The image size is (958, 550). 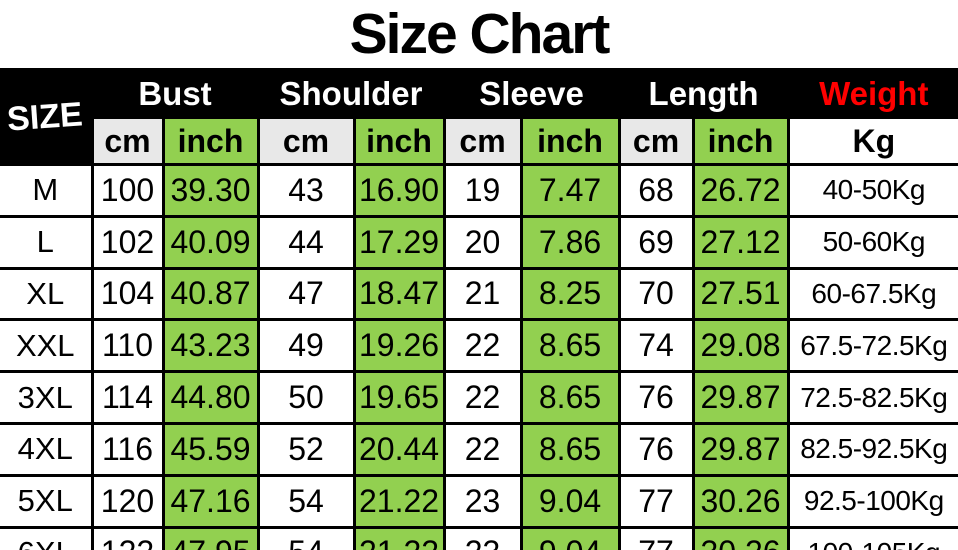 I want to click on cell-bust-inch: 40.87, so click(x=210, y=294).